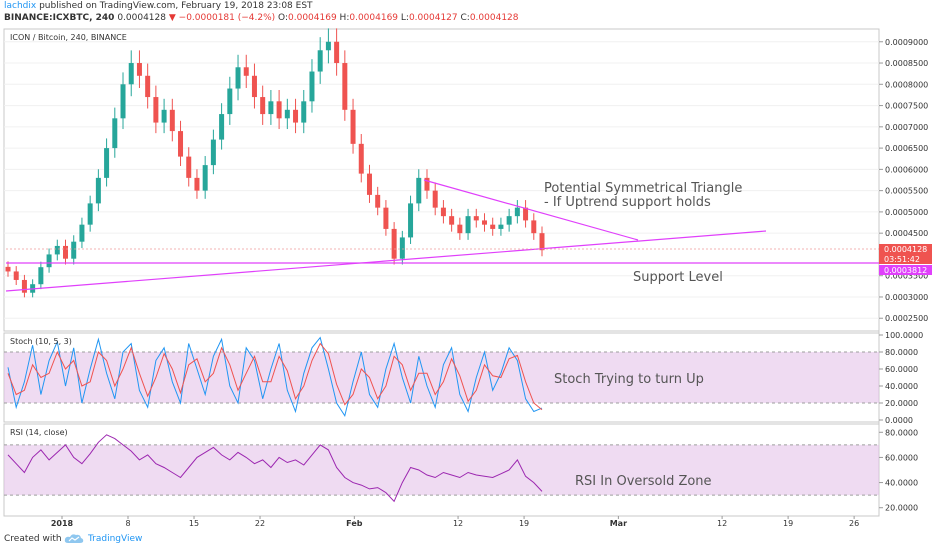 The height and width of the screenshot is (550, 932). What do you see at coordinates (227, 18) in the screenshot?
I see `change-value: −0.0000181 (−4.2%)` at bounding box center [227, 18].